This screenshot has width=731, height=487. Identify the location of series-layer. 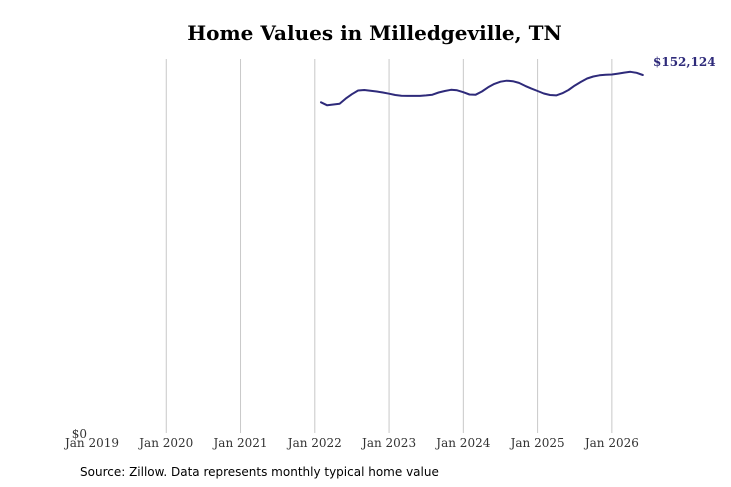
(482, 88).